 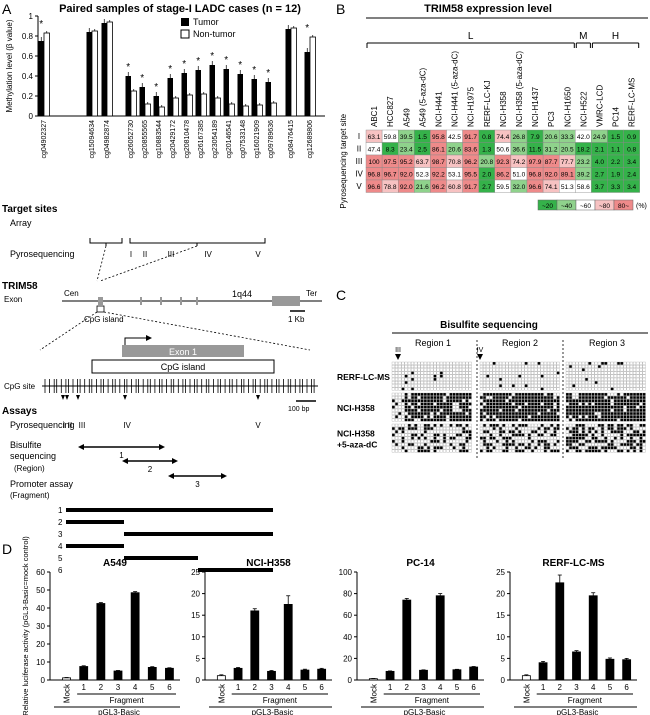 I want to click on y-tick-label: 10, so click(x=500, y=637).